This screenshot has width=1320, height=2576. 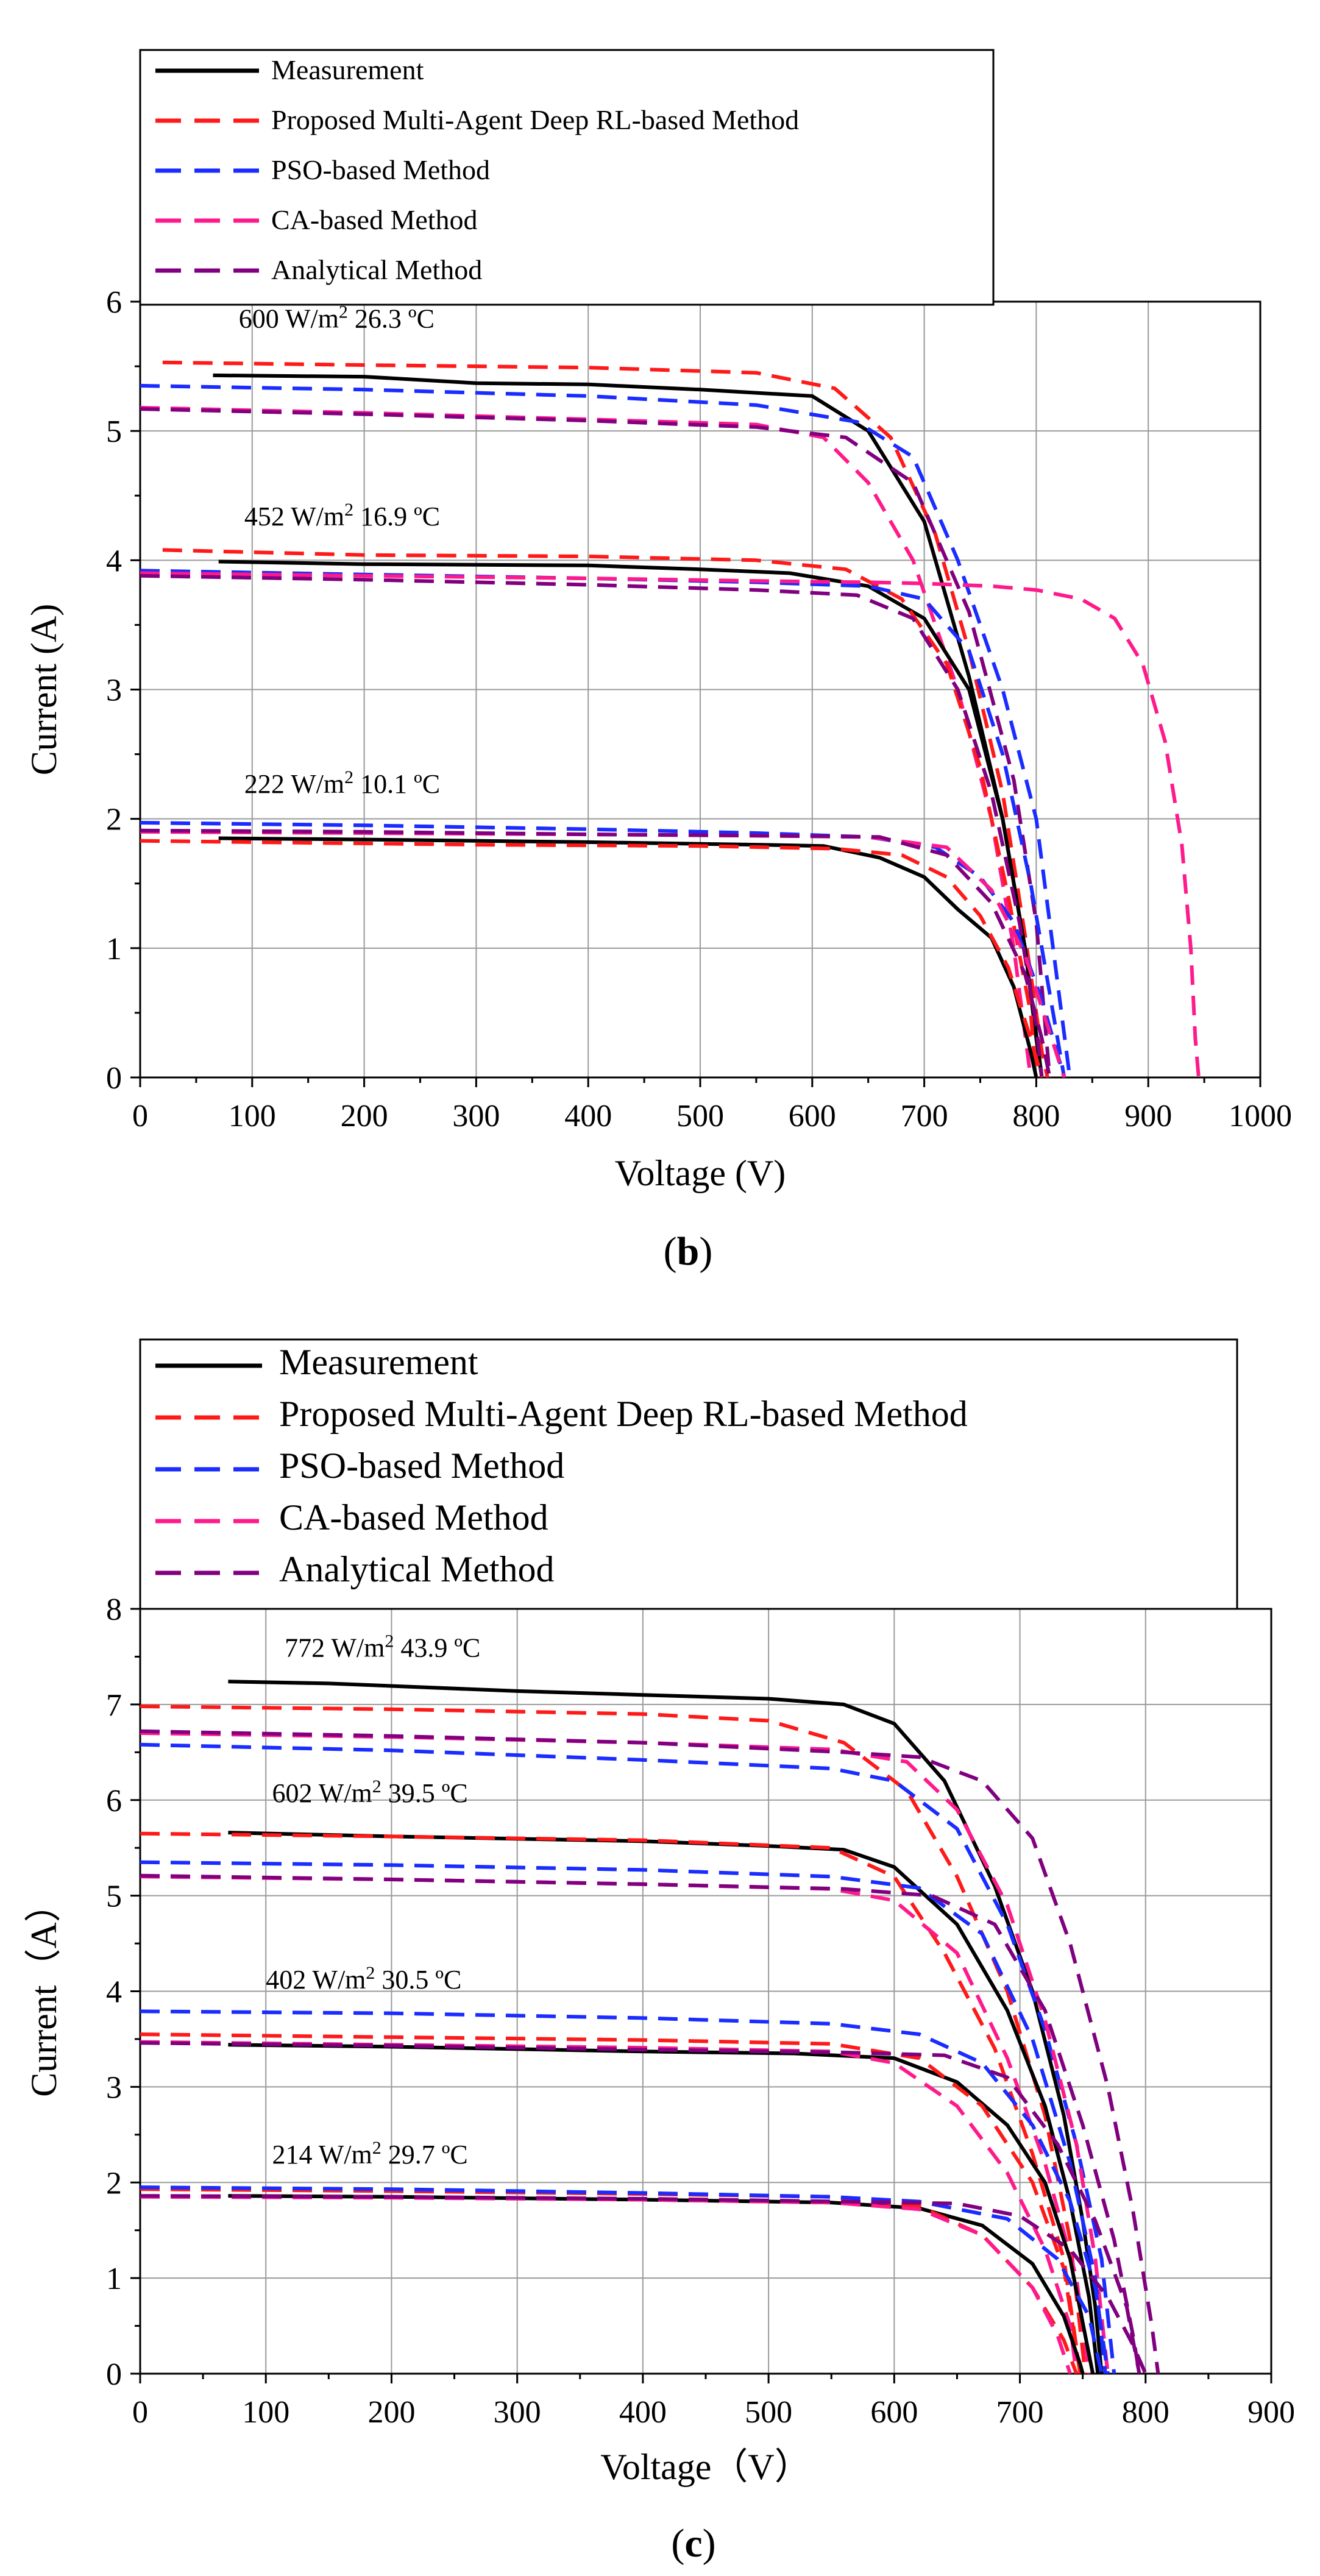 What do you see at coordinates (44, 690) in the screenshot?
I see `y-axis-title: Current (A)` at bounding box center [44, 690].